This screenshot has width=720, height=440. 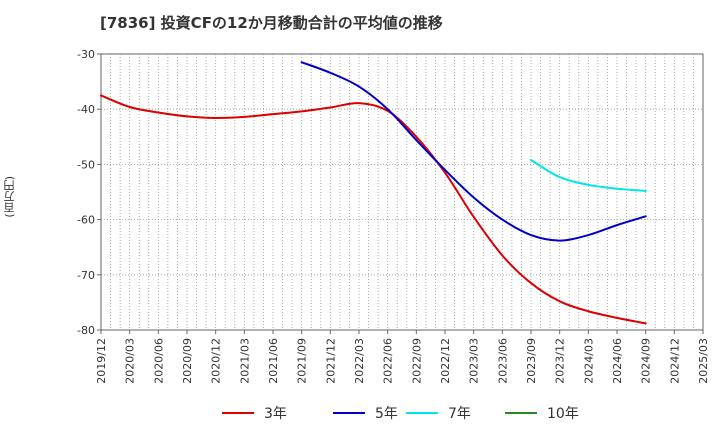 What do you see at coordinates (158, 361) in the screenshot?
I see `x-tick-label: 2020/06` at bounding box center [158, 361].